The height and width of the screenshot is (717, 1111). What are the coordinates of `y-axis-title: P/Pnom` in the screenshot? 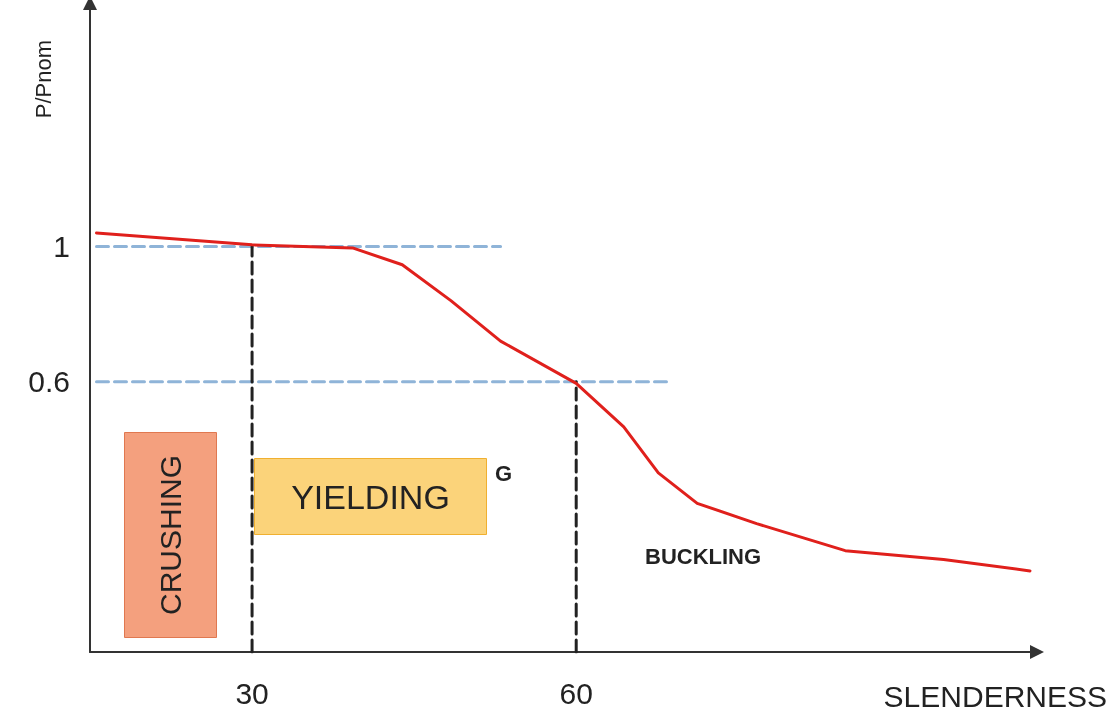 It's located at (43, 79).